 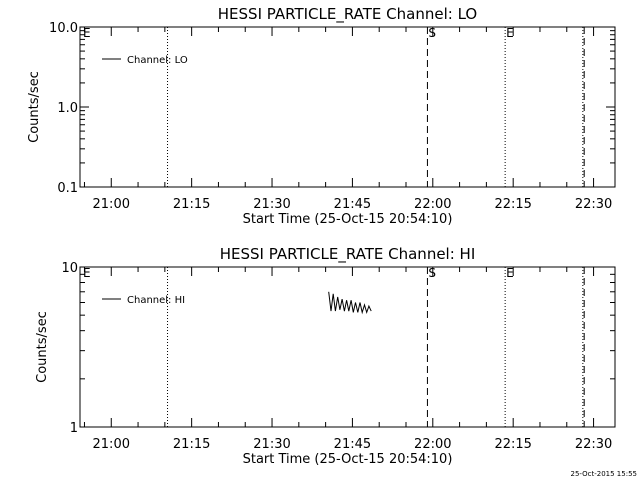 I want to click on legend-label: Channel: LO, so click(x=157, y=60).